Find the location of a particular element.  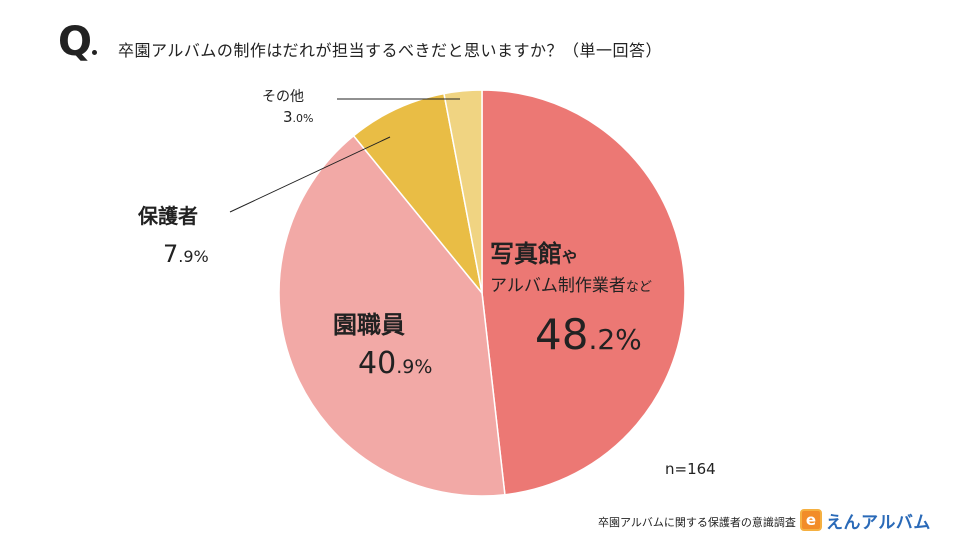

pie-slice-hogosha is located at coordinates (417, 193).